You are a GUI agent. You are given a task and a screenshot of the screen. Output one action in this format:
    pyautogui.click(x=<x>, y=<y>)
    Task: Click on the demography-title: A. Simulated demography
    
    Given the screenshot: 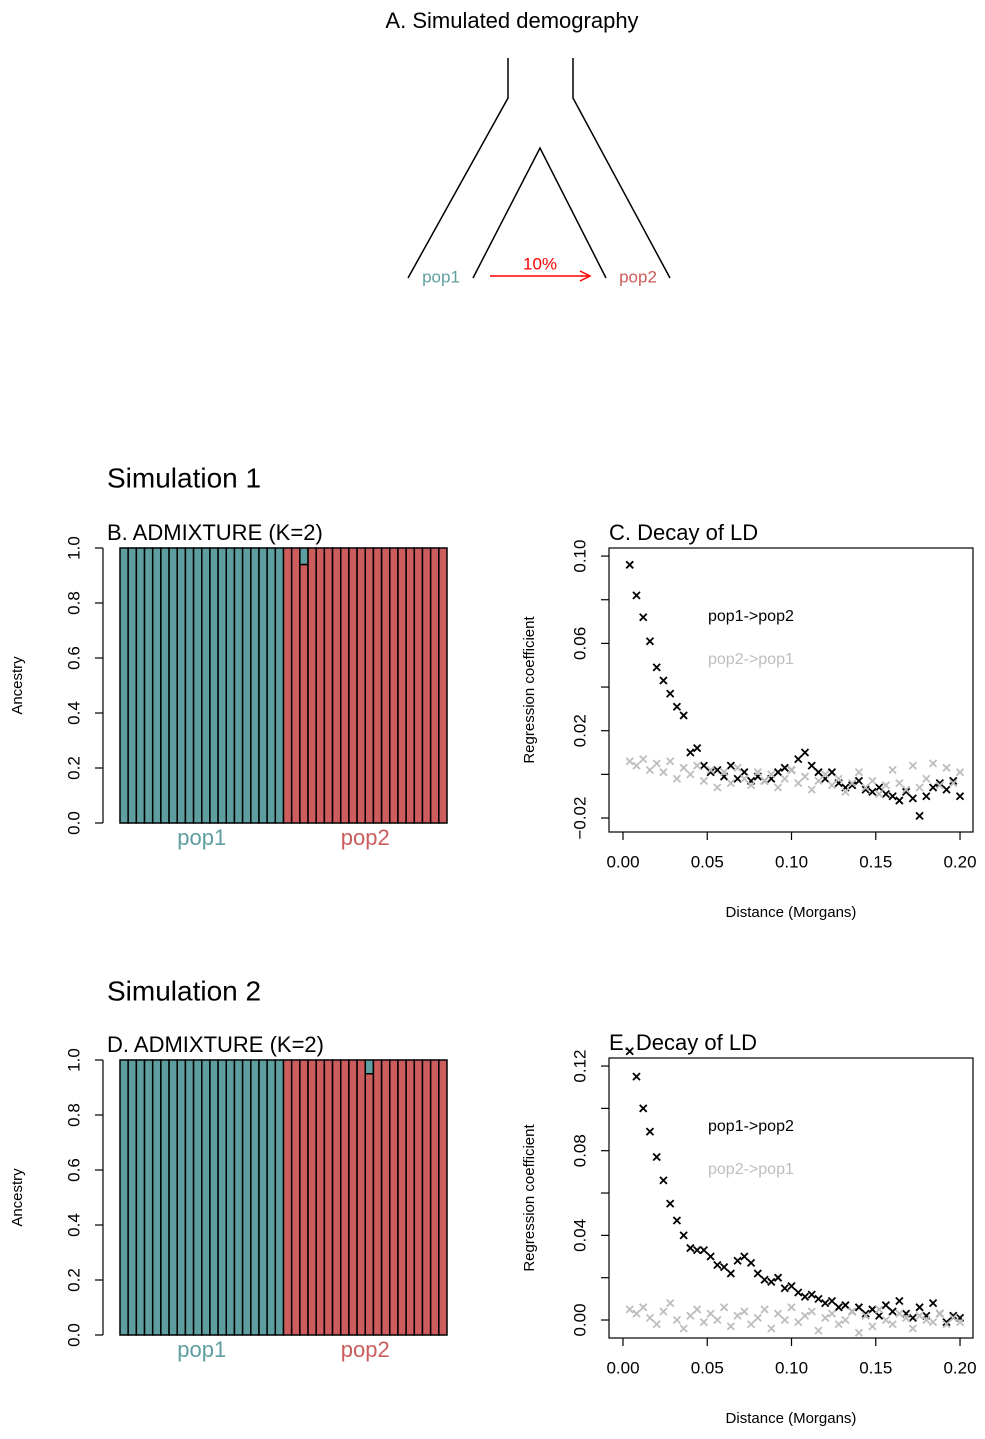 What is the action you would take?
    pyautogui.click(x=511, y=20)
    